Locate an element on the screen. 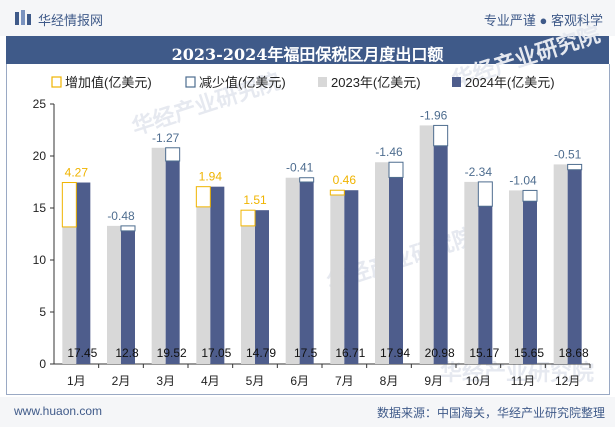  change-label-9: -1.96 is located at coordinates (434, 115).